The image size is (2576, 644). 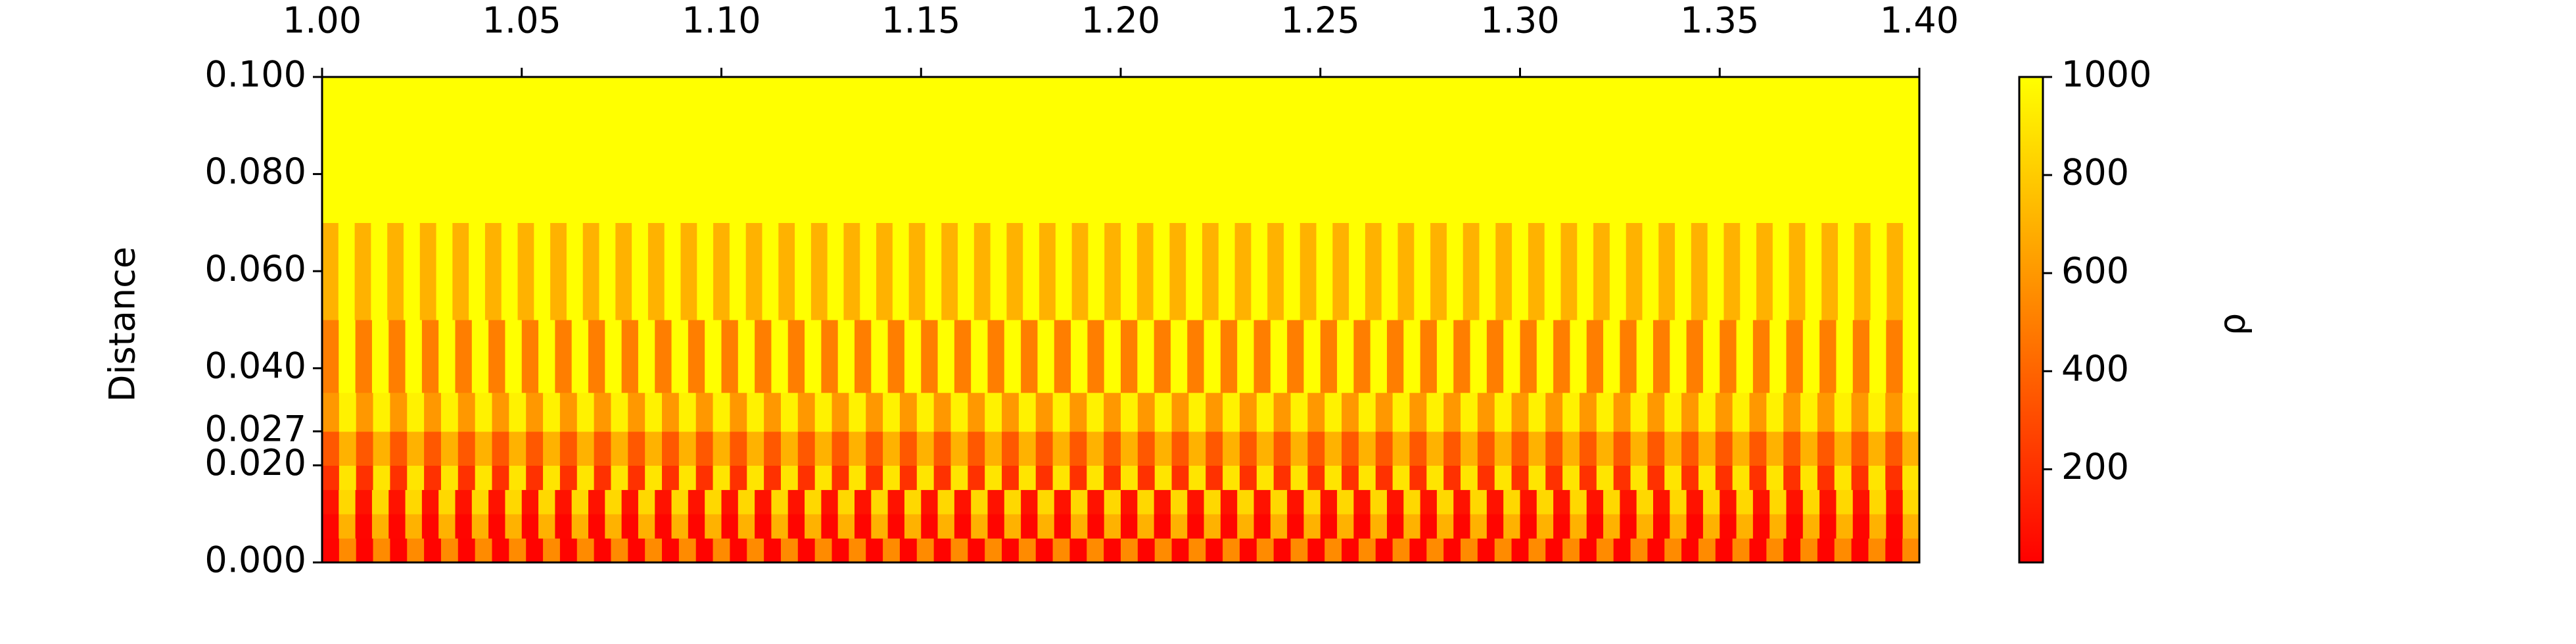 I want to click on colorbar-tick-label: 1000, so click(x=2106, y=74).